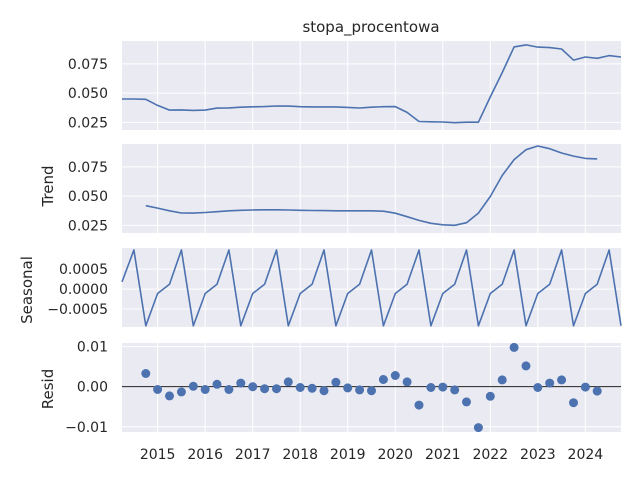 The width and height of the screenshot is (640, 480). I want to click on x-tick-label-9: 2024, so click(586, 455).